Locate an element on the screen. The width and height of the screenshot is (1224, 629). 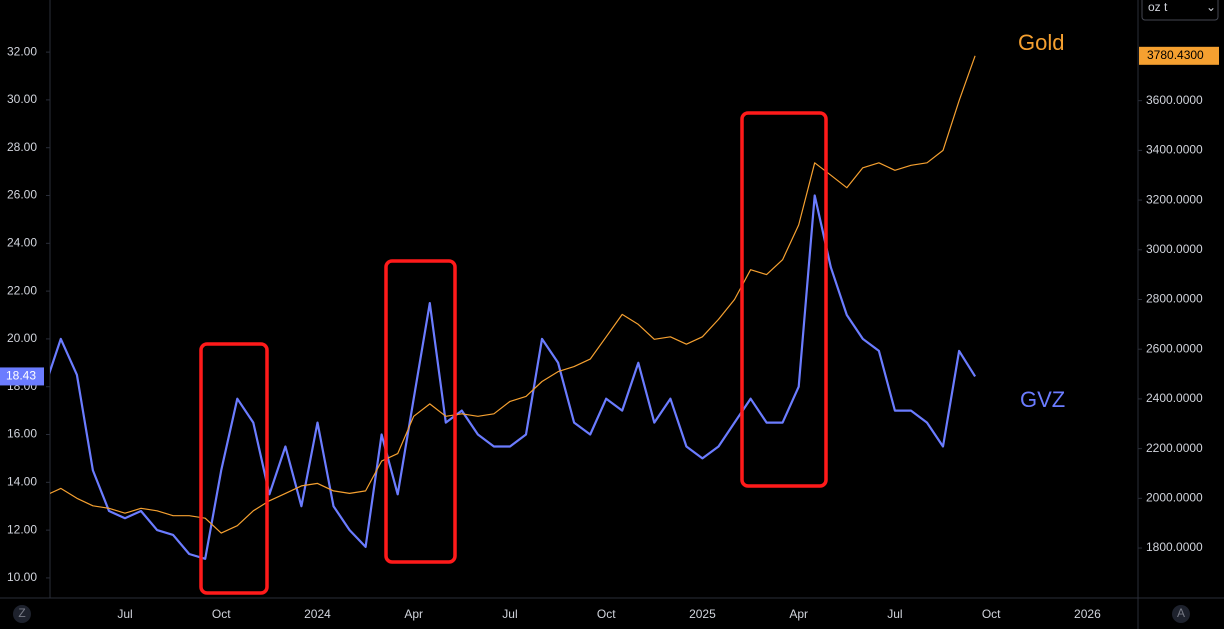
y2-tick-label: 2600.0000 is located at coordinates (1174, 348).